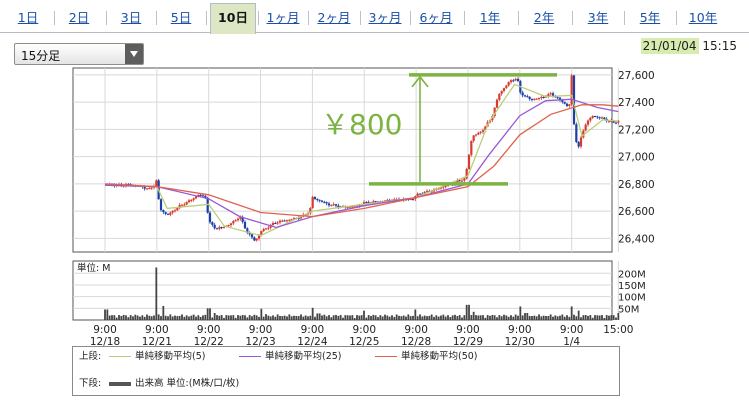 The image size is (749, 401). Describe the element at coordinates (468, 341) in the screenshot. I see `x-tick-date: 12/29` at that location.